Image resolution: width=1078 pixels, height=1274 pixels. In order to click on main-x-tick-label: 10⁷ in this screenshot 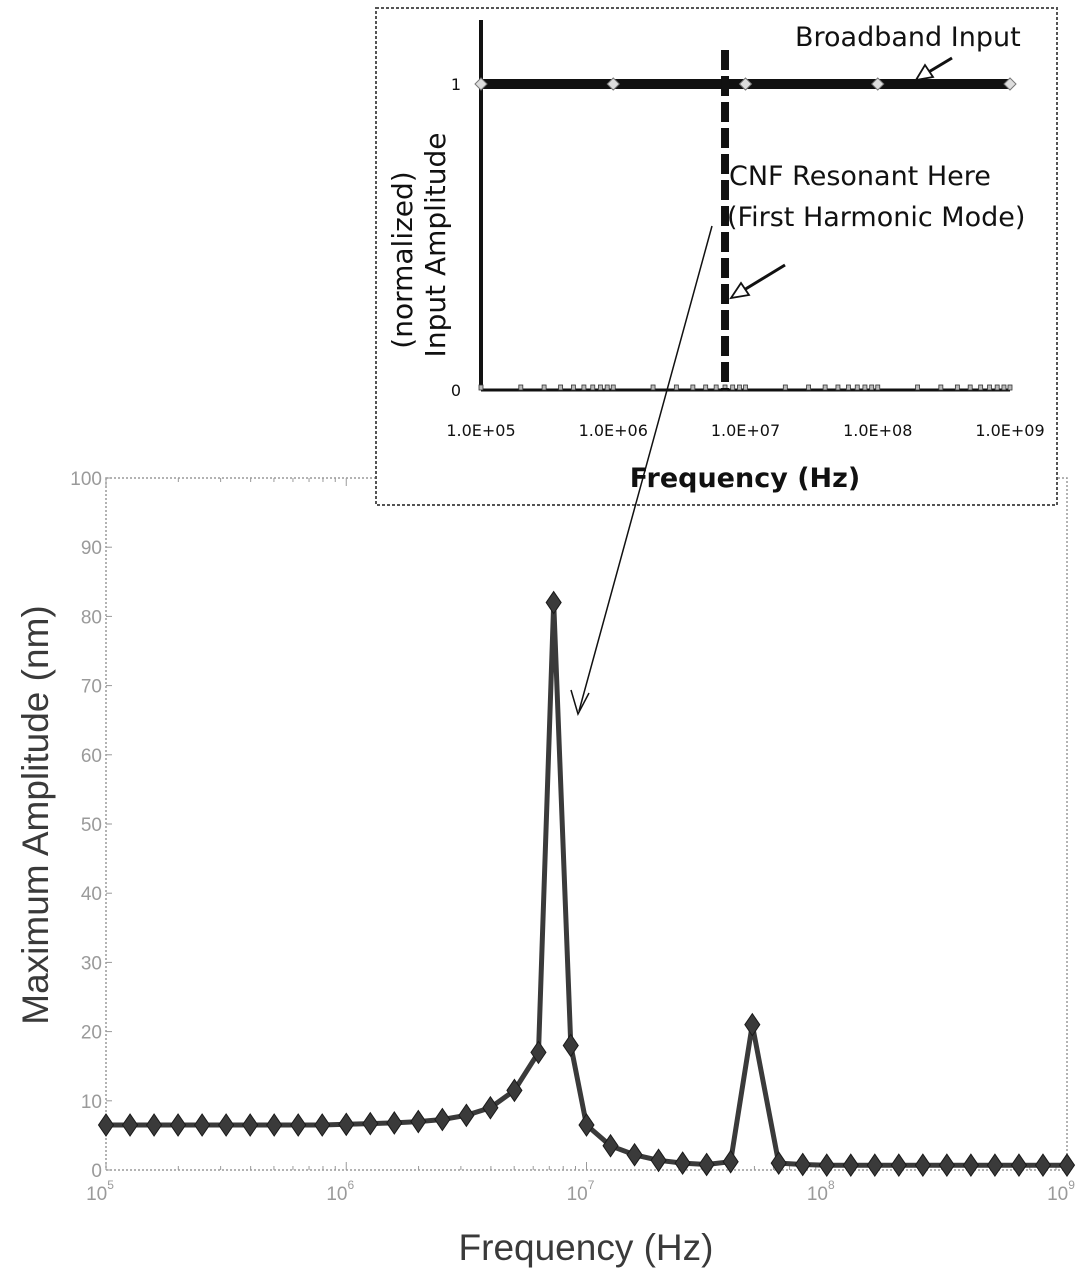, I will do `click(581, 1191)`.